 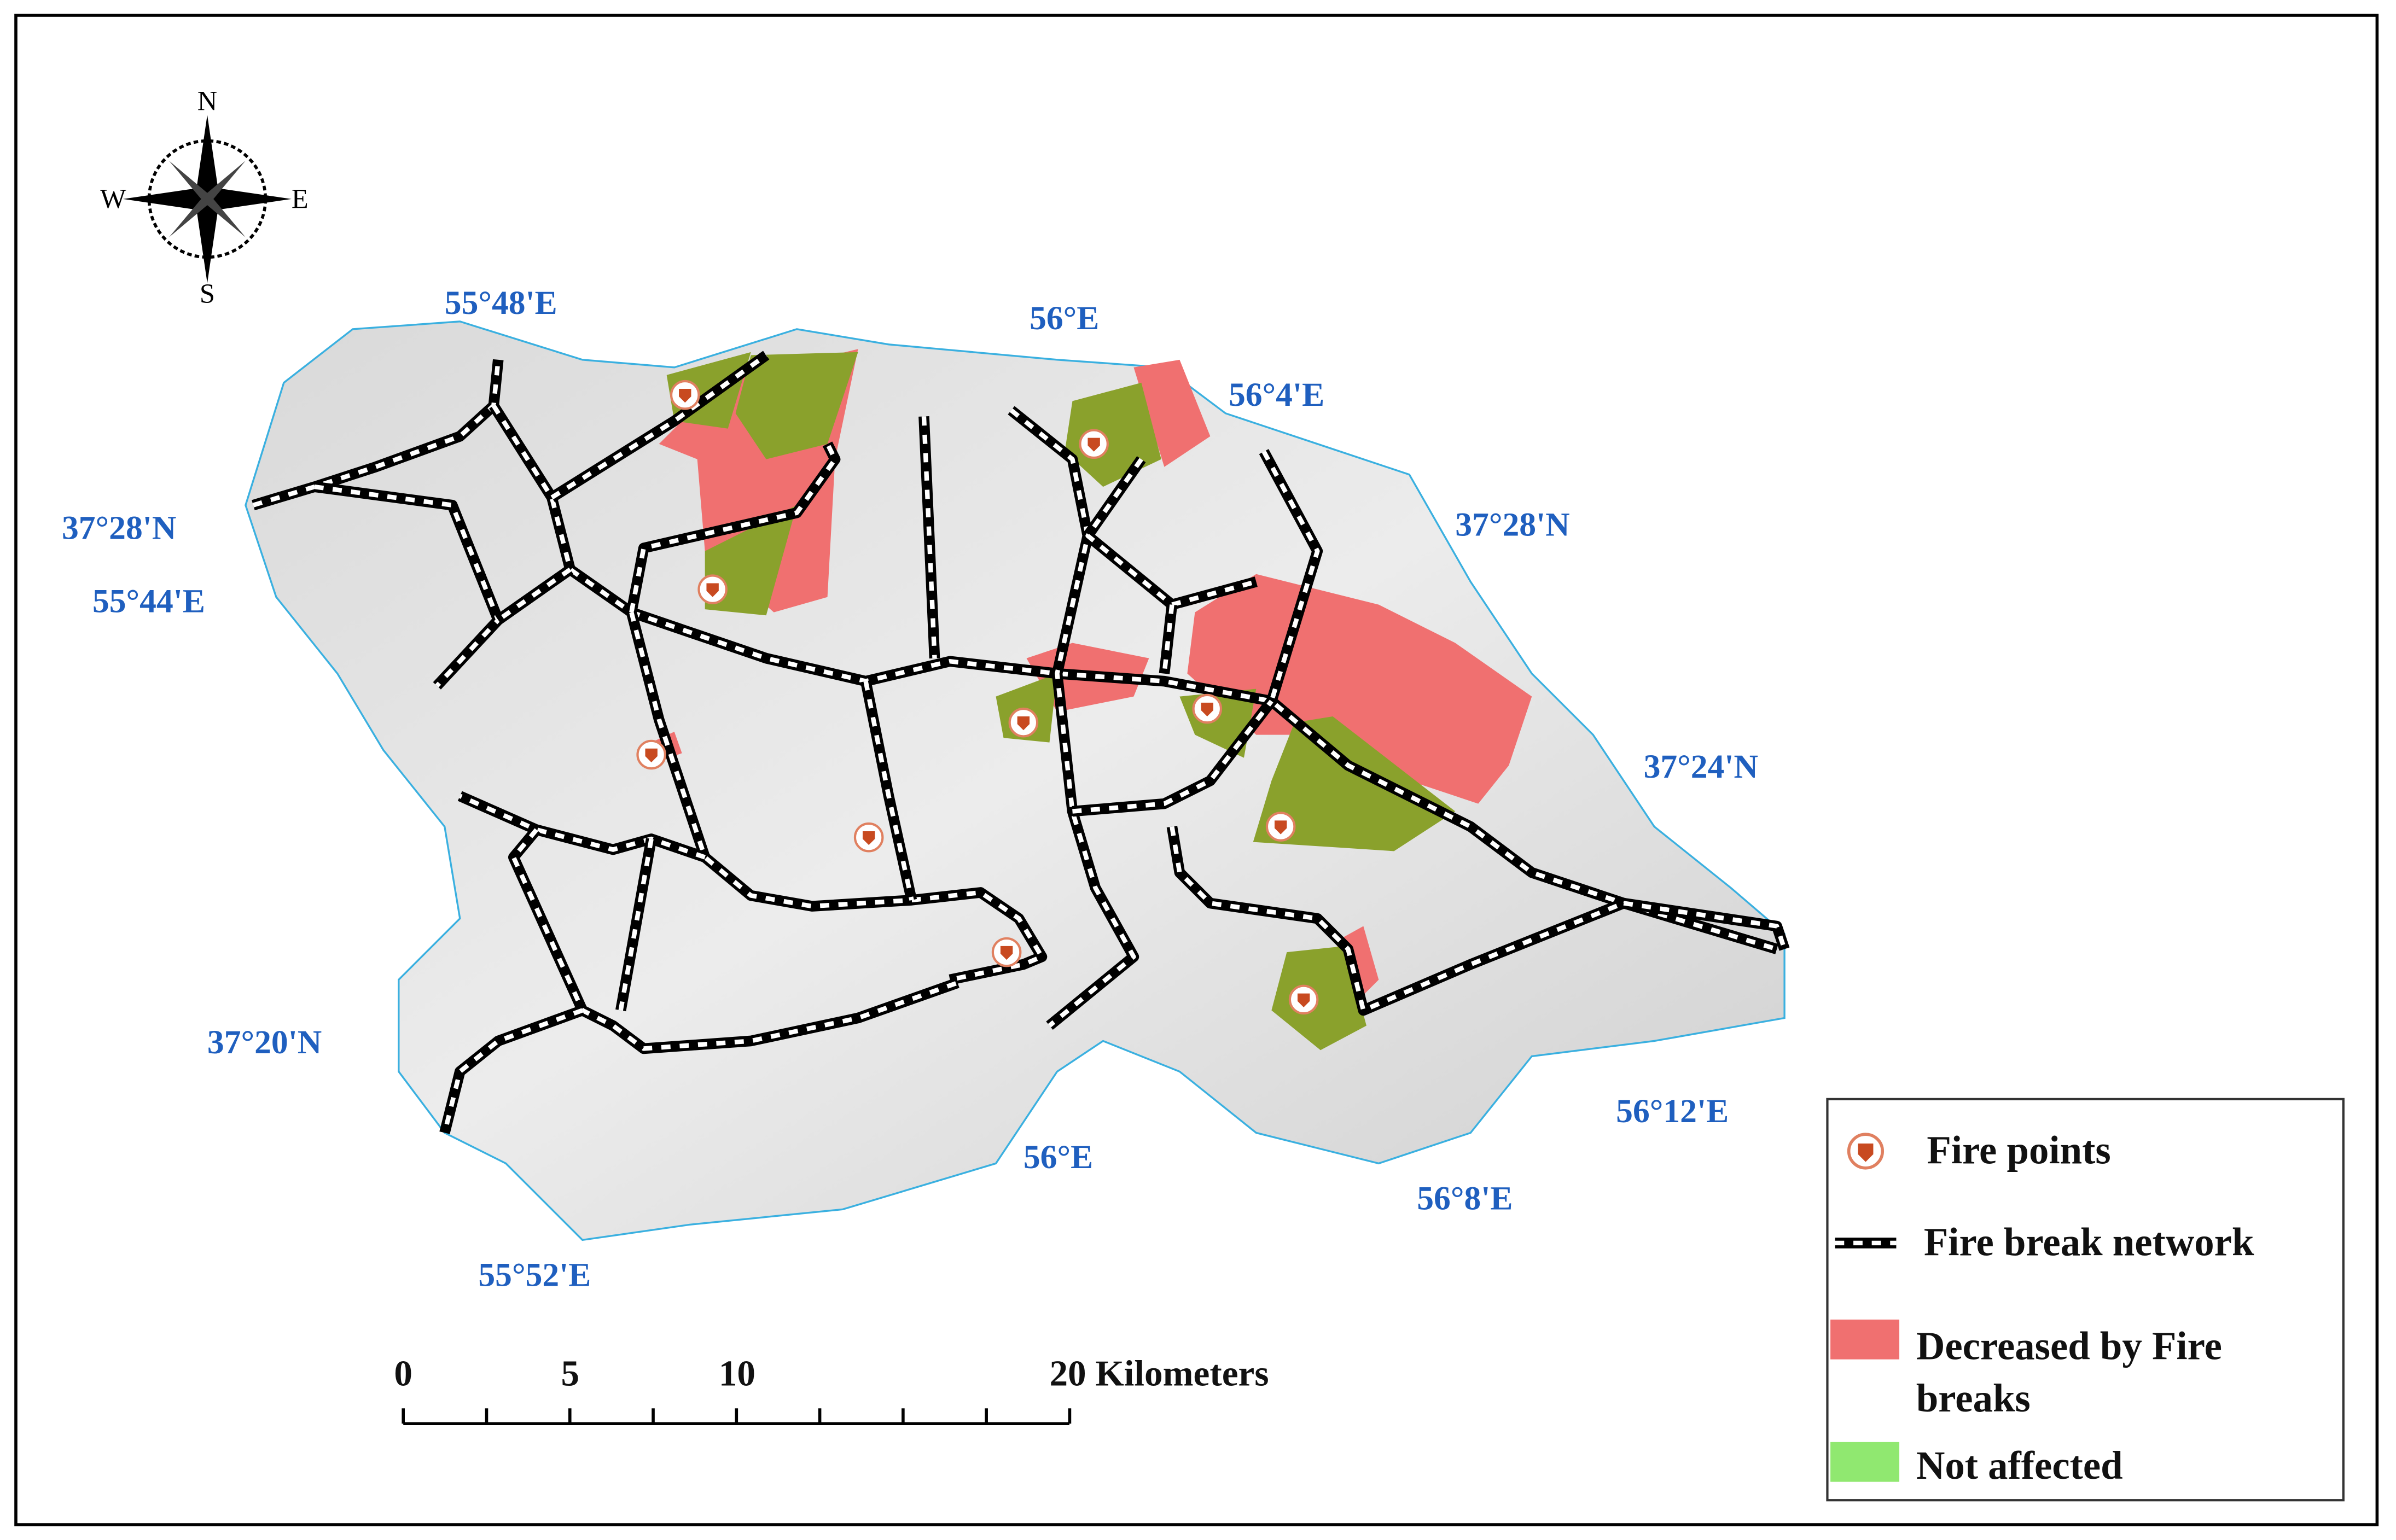 What do you see at coordinates (113, 199) in the screenshot?
I see `compass-w: W` at bounding box center [113, 199].